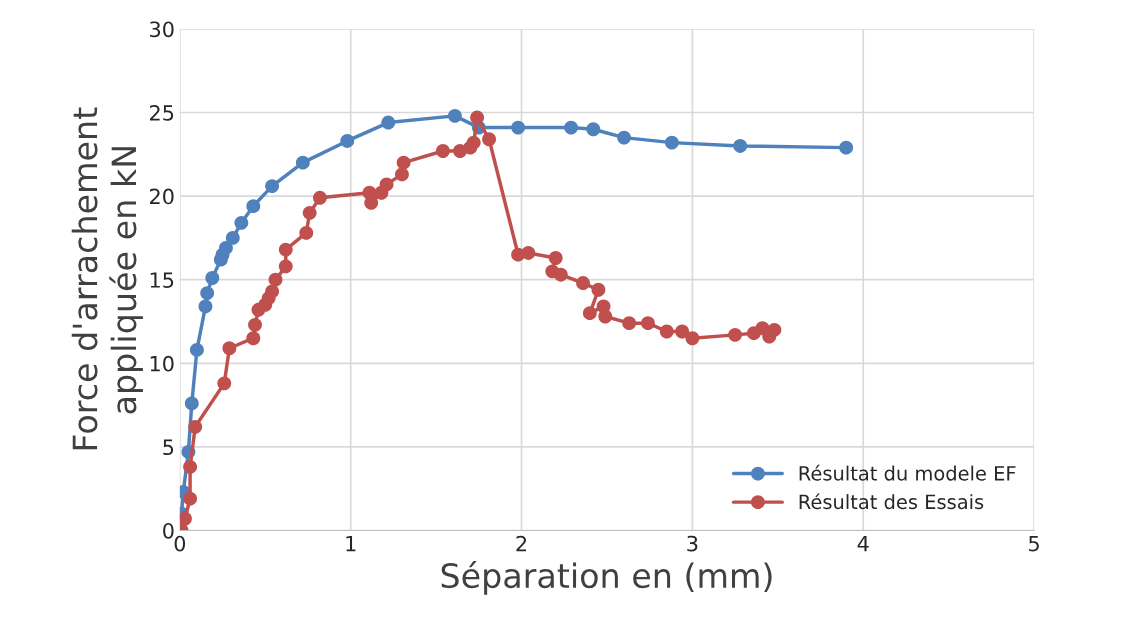 This screenshot has height=643, width=1124. I want to click on y-tick-label: 5, so click(168, 447).